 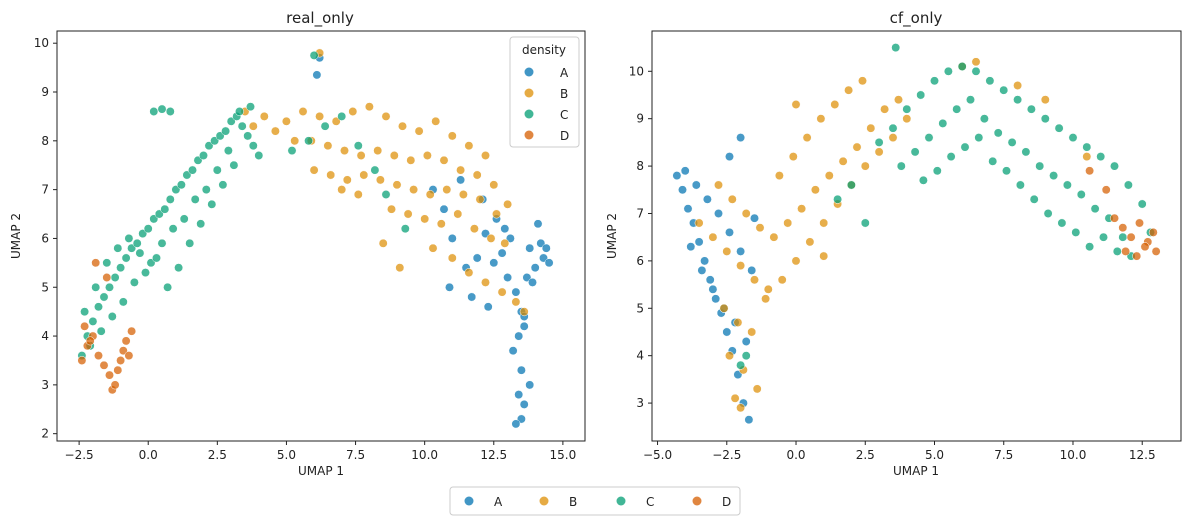 I want to click on figure-legend-marker-b, so click(x=544, y=501).